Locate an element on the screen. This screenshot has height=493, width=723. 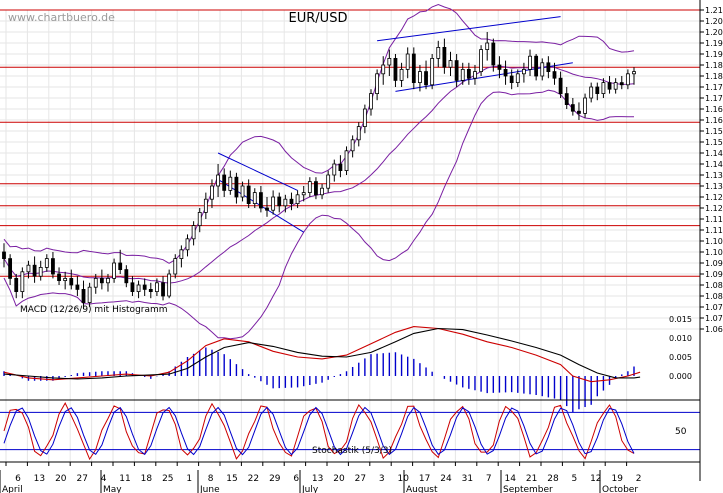
macd-tick-label: 0.005 is located at coordinates (680, 357).